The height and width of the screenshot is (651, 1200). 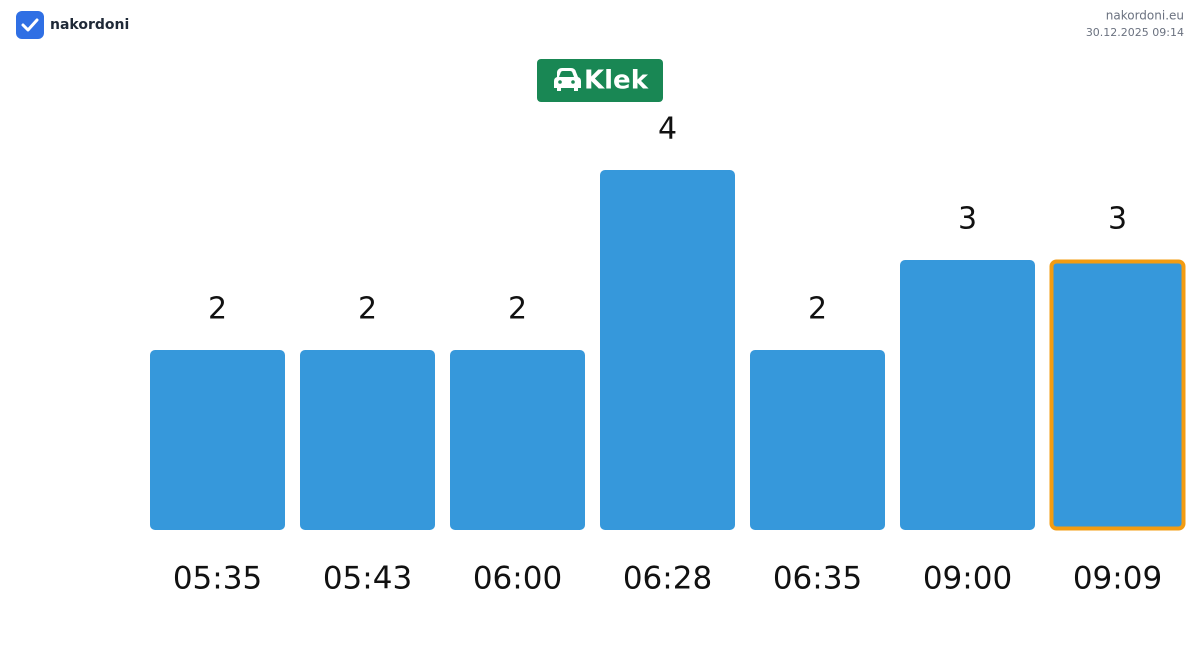 I want to click on check-mark, so click(x=30, y=25).